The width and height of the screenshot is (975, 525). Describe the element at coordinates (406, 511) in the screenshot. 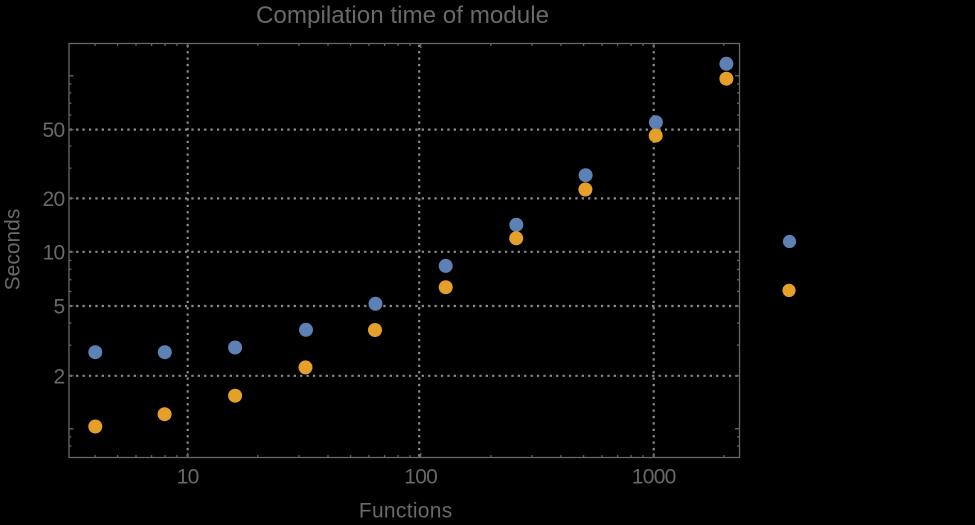

I see `svg-text: Functions` at that location.